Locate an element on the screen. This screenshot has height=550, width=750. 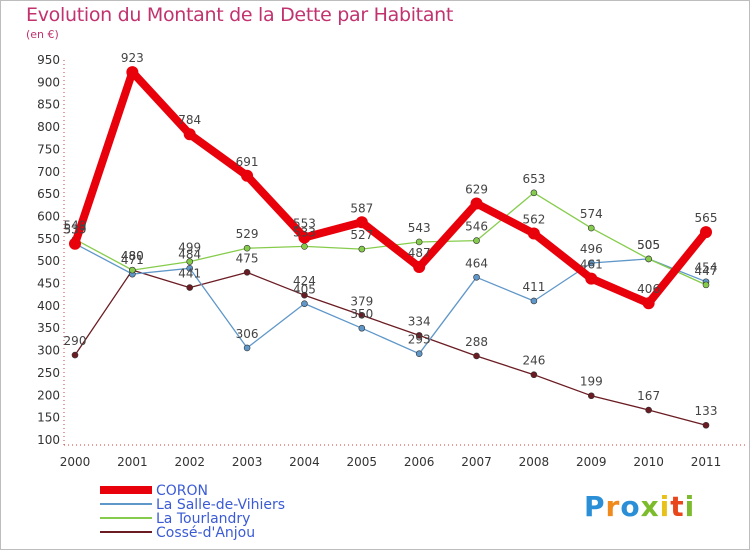
y-tick-label: 100 is located at coordinates (48, 440).